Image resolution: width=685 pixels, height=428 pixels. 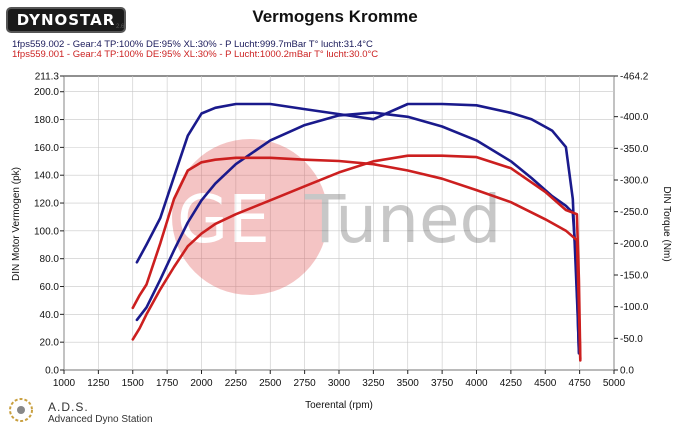 I want to click on ads-subtitle: Advanced Dyno Station, so click(x=100, y=419).